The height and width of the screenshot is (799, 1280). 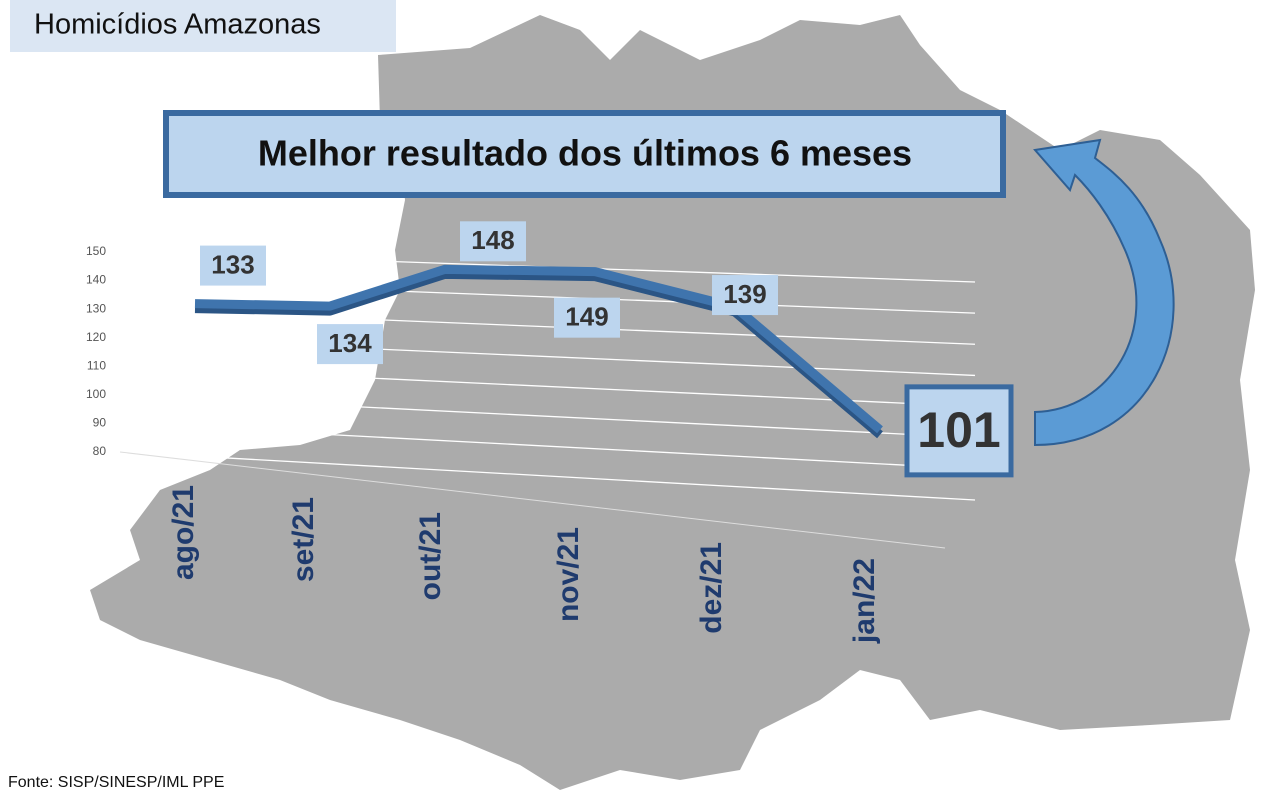 I want to click on value-label: 134, so click(x=350, y=343).